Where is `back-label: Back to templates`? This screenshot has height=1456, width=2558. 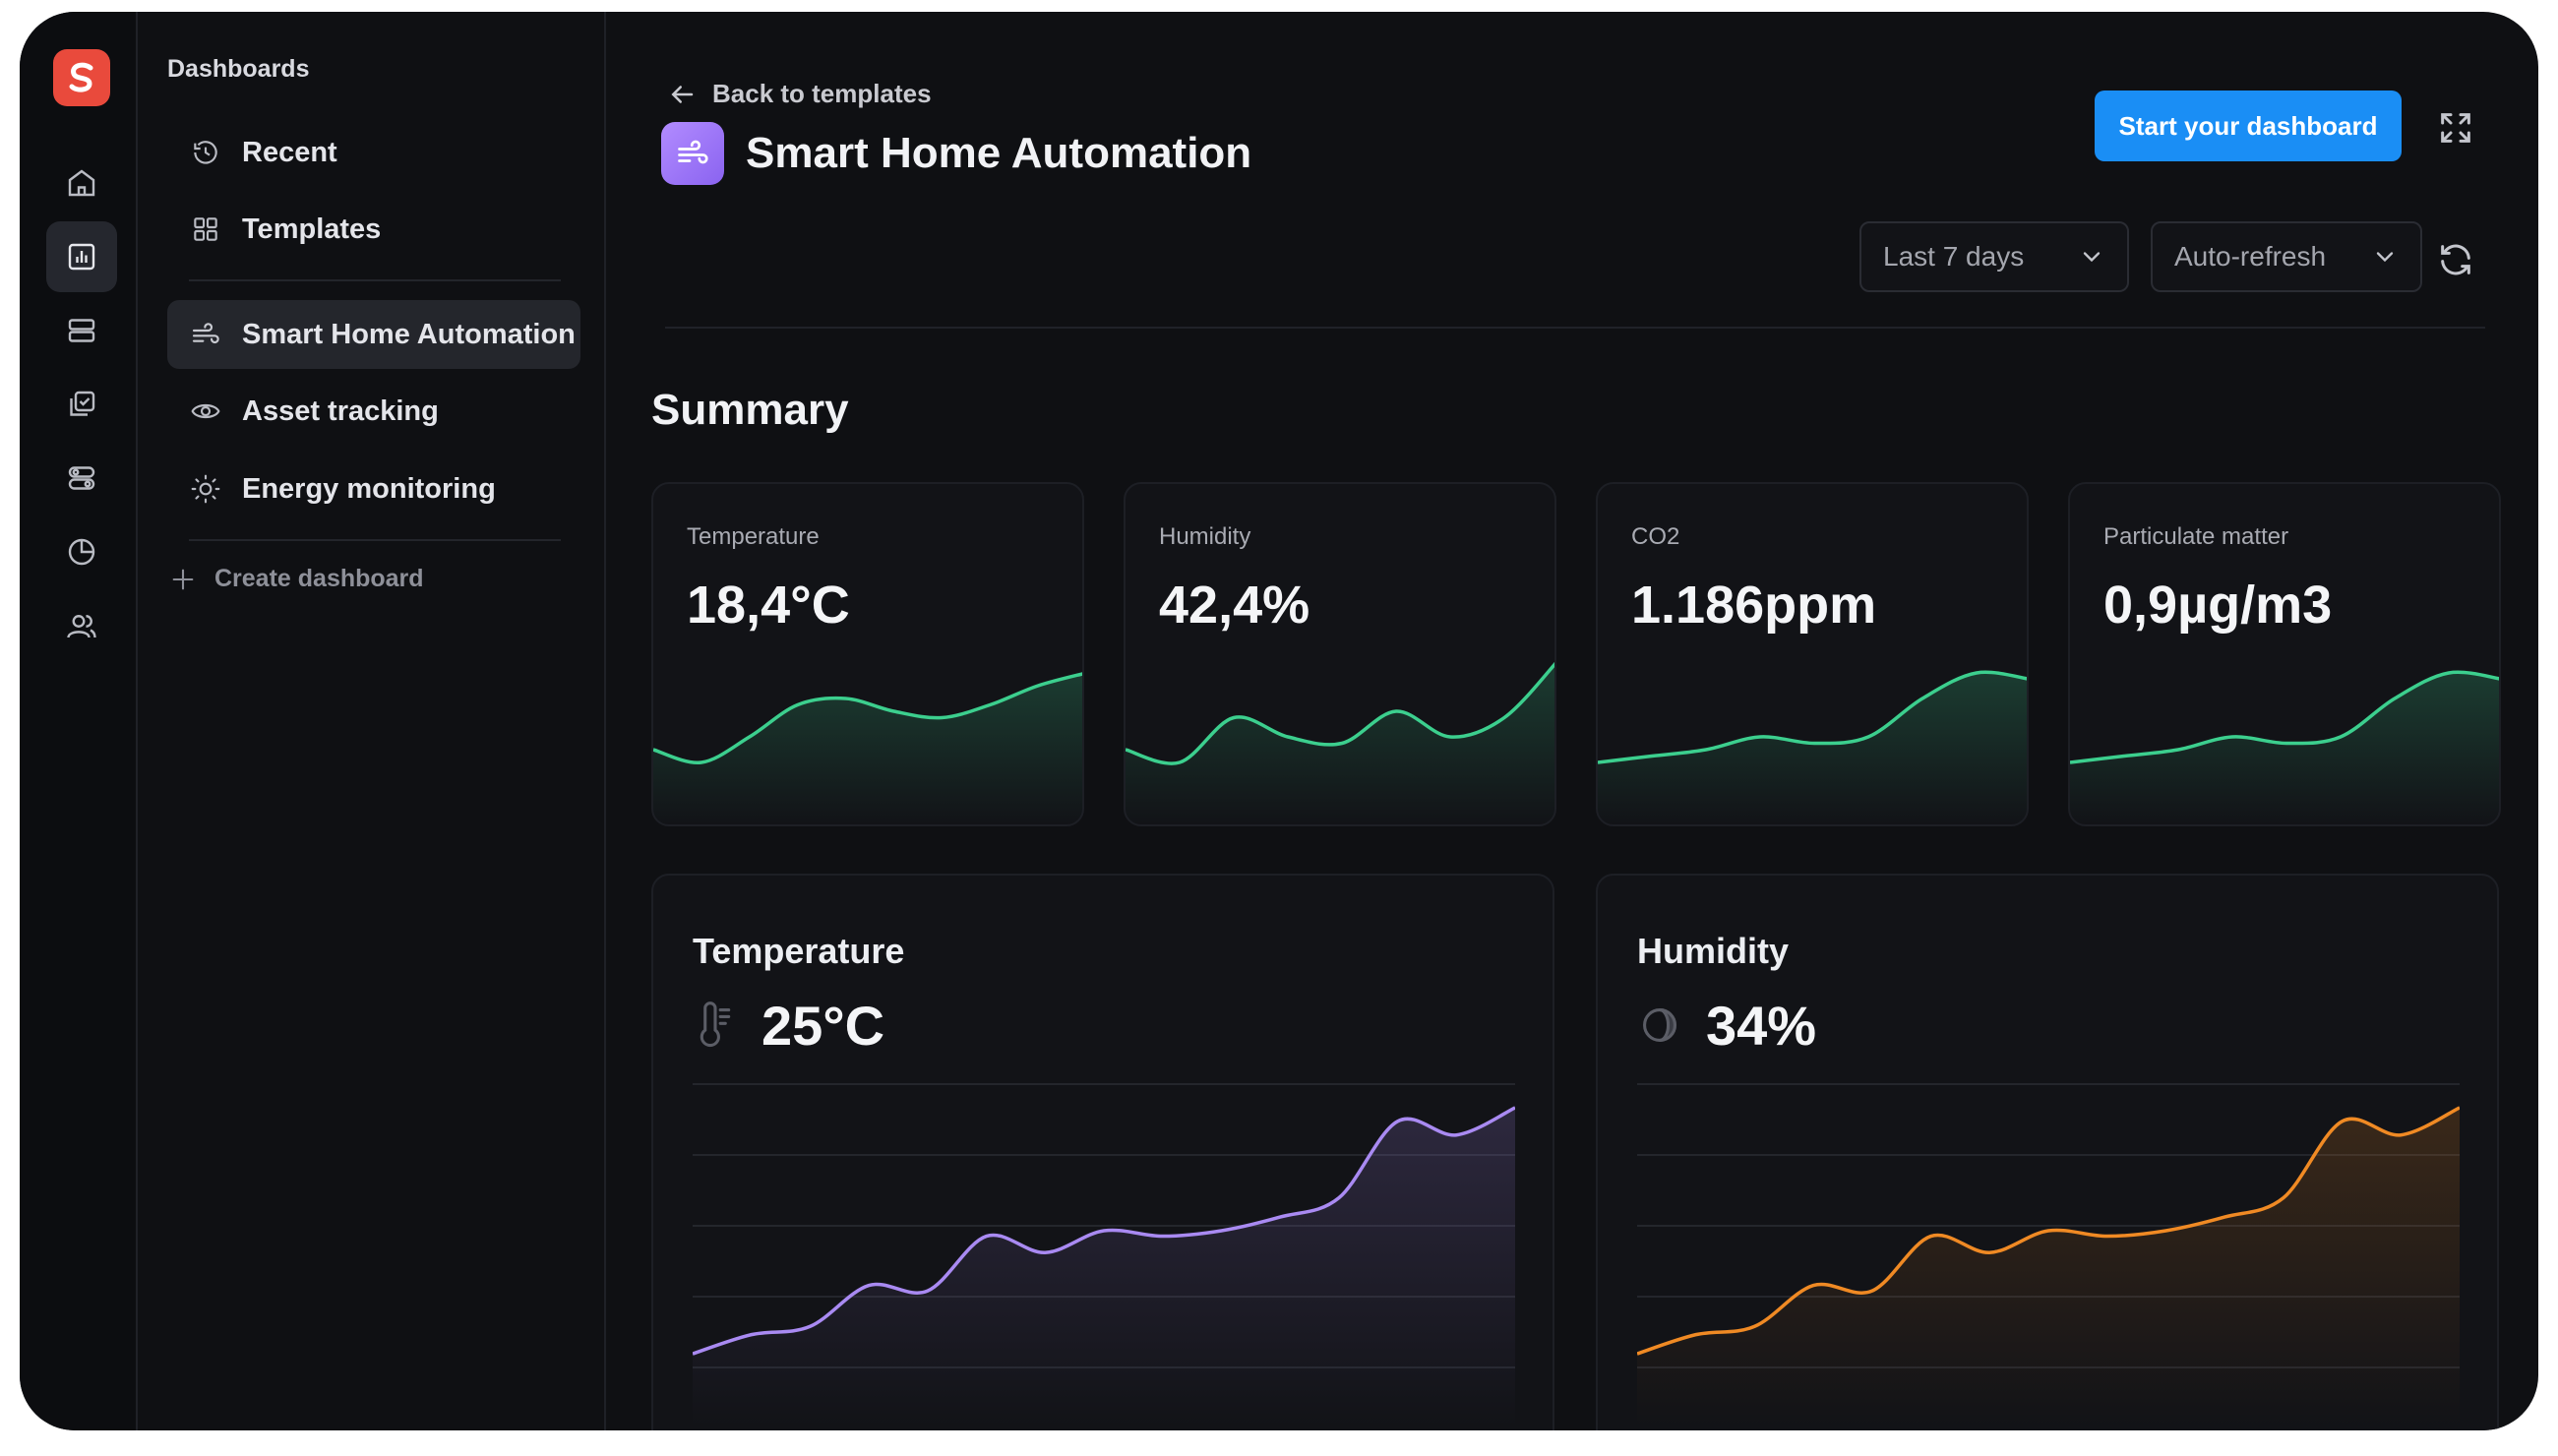 back-label: Back to templates is located at coordinates (822, 93).